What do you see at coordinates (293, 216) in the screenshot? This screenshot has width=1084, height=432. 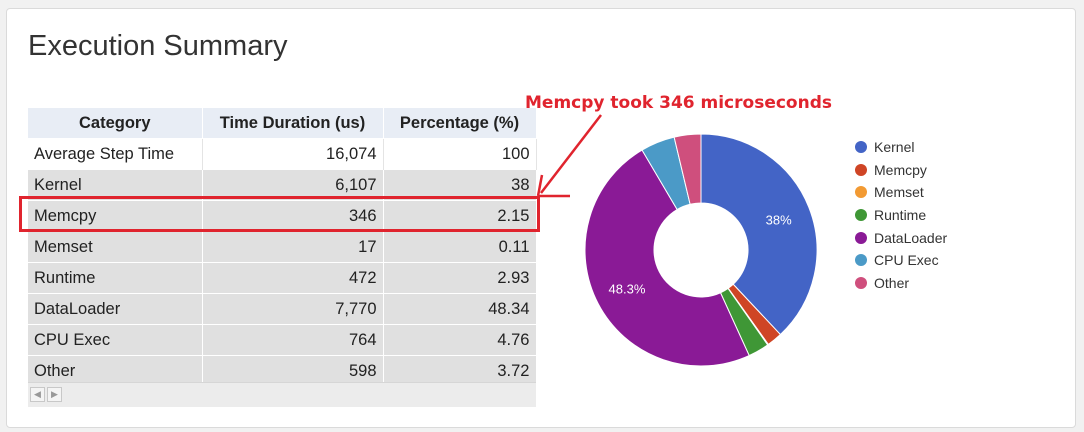 I see `time-duration-cell: 346` at bounding box center [293, 216].